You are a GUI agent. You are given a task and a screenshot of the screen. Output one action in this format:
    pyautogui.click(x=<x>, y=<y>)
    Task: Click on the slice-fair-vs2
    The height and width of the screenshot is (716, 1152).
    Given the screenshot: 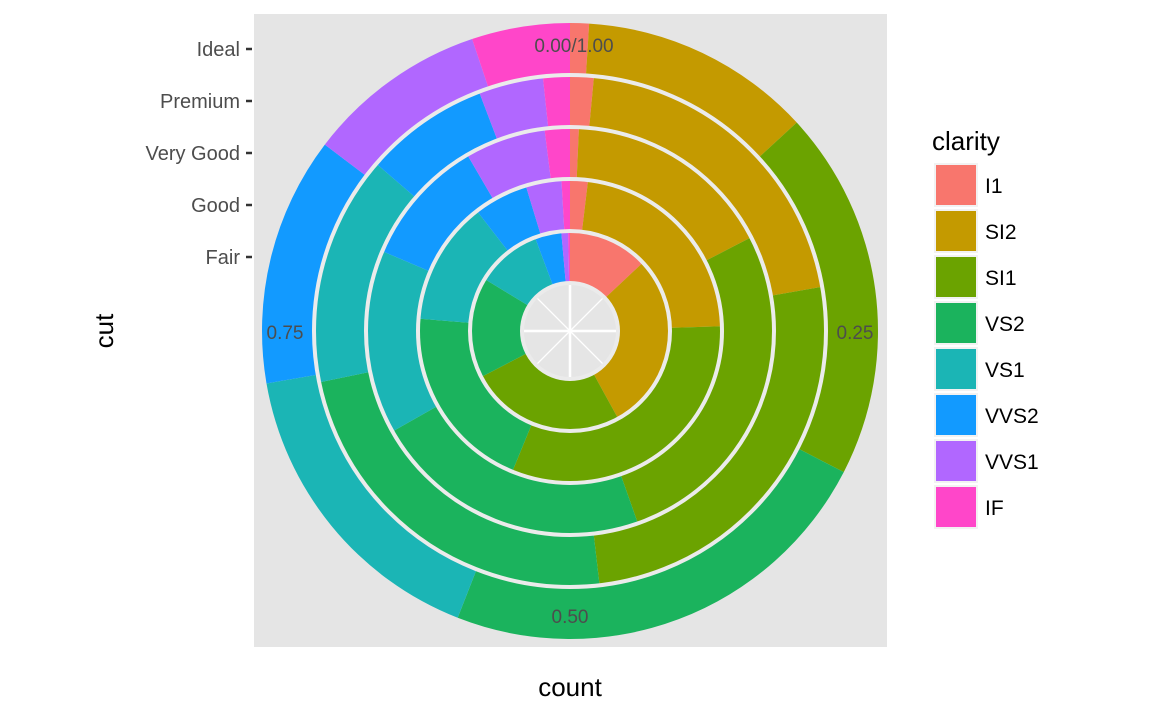 What is the action you would take?
    pyautogui.click(x=499, y=328)
    